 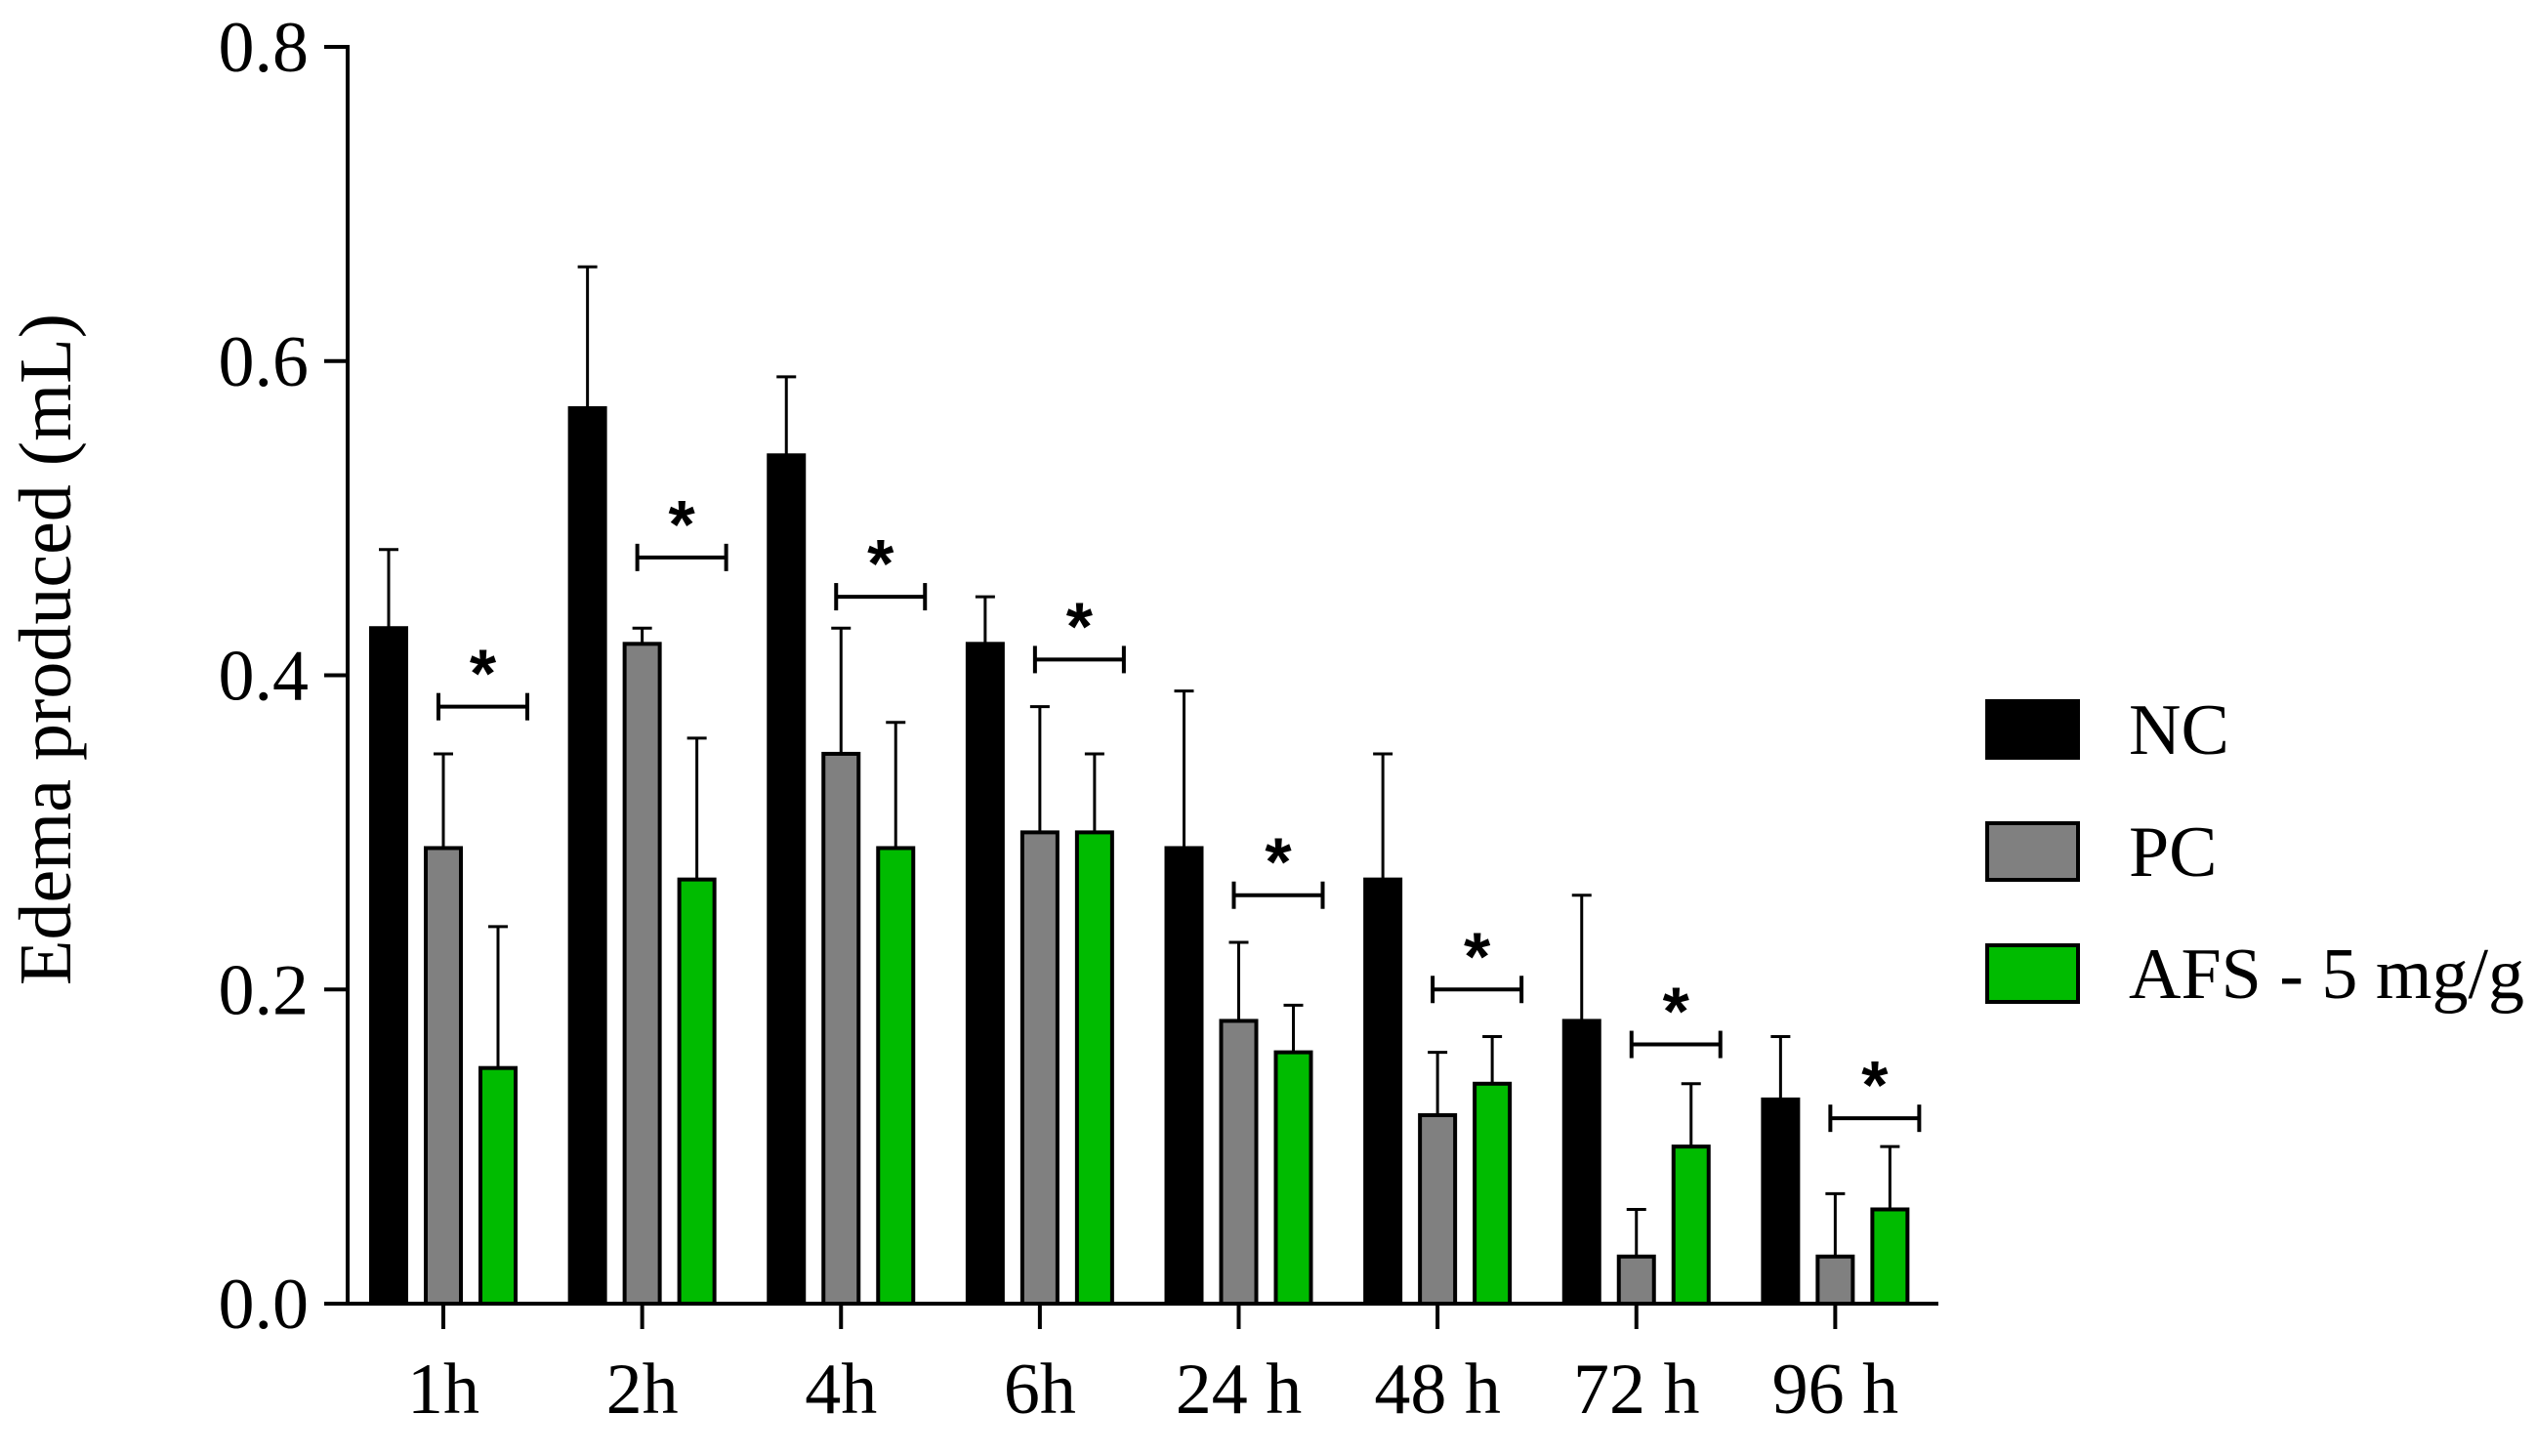 I want to click on legend-label: PC, so click(x=2173, y=852).